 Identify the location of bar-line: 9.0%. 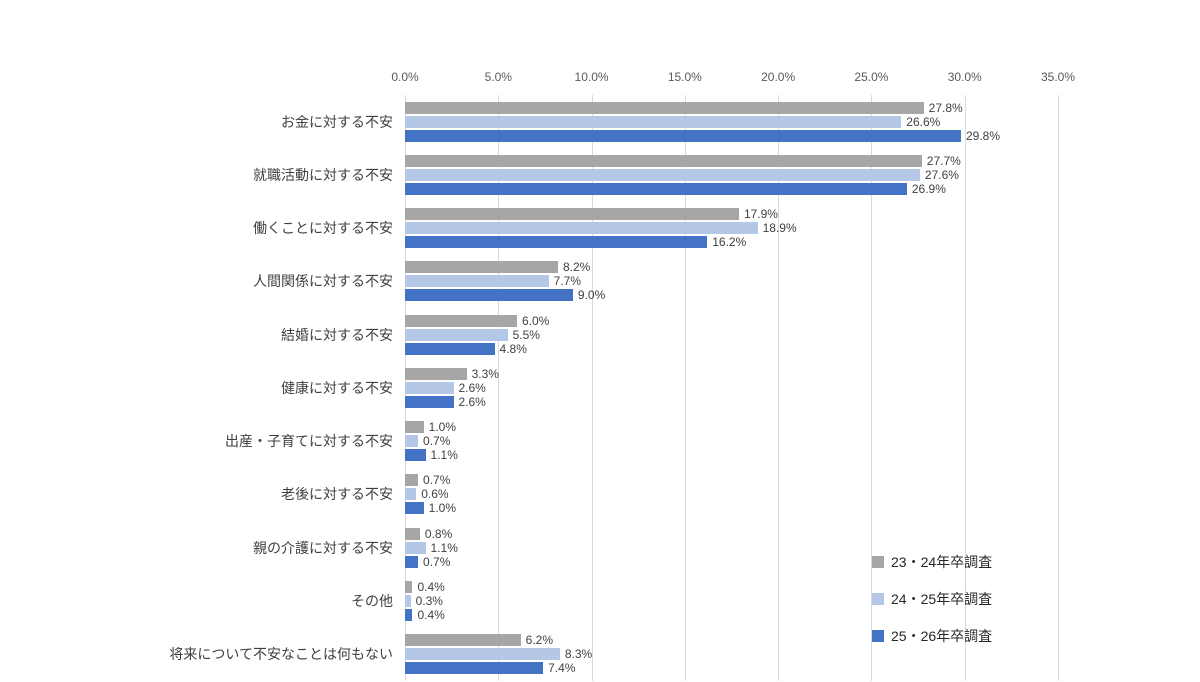
(731, 295).